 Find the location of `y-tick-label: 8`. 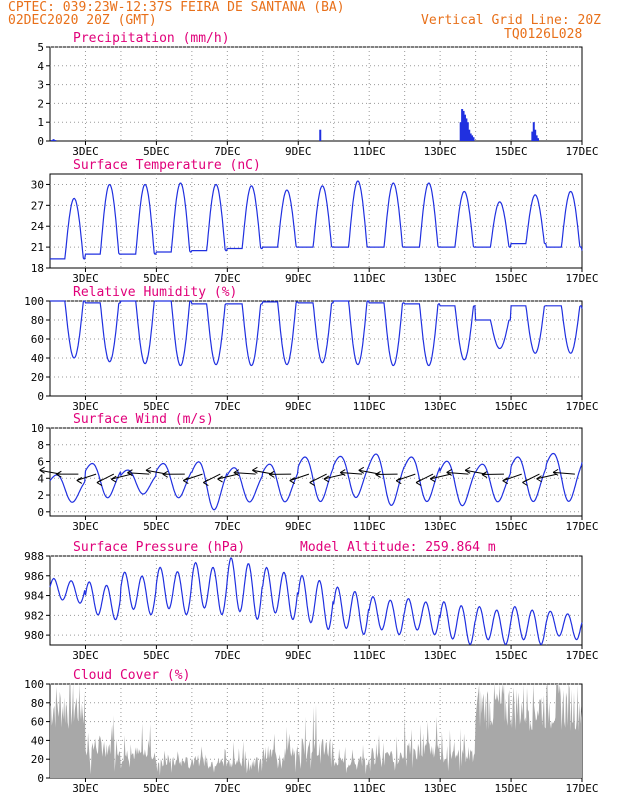

y-tick-label: 8 is located at coordinates (40, 445).